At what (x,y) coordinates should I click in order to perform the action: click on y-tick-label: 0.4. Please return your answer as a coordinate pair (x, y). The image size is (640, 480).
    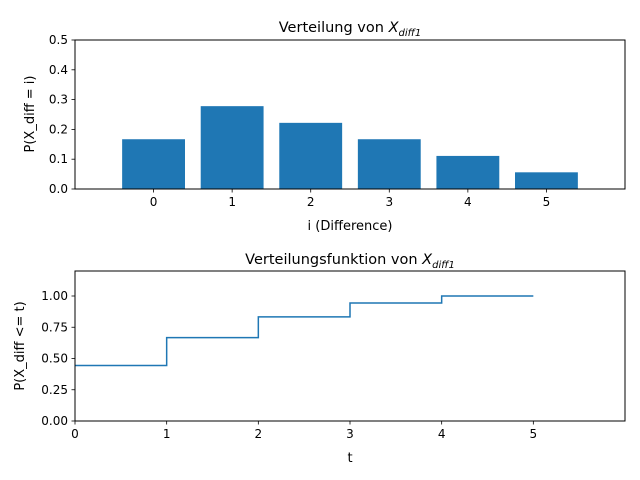
    Looking at the image, I should click on (58, 70).